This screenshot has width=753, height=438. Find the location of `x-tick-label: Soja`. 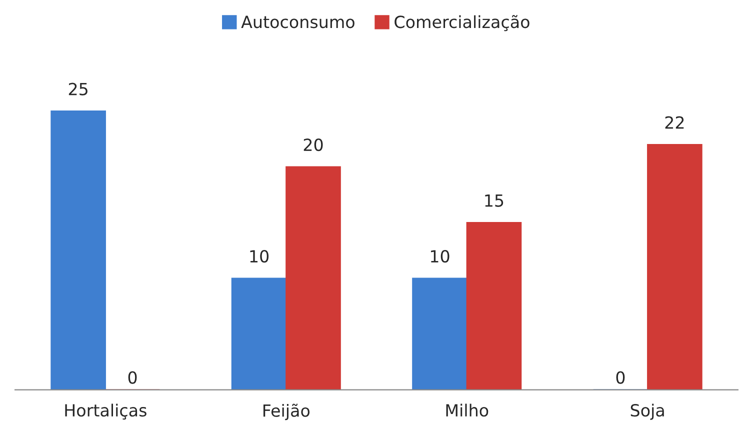

x-tick-label: Soja is located at coordinates (647, 412).